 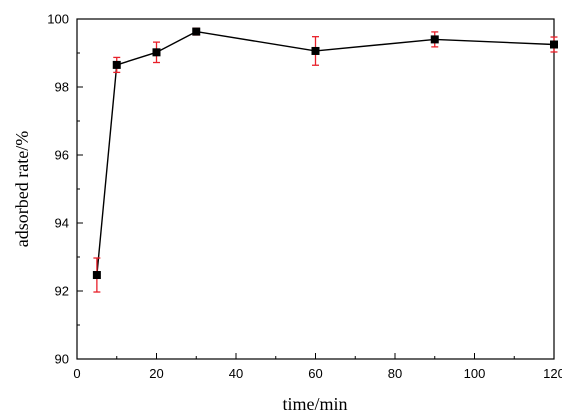 What do you see at coordinates (156, 373) in the screenshot?
I see `x-tick-label: 20` at bounding box center [156, 373].